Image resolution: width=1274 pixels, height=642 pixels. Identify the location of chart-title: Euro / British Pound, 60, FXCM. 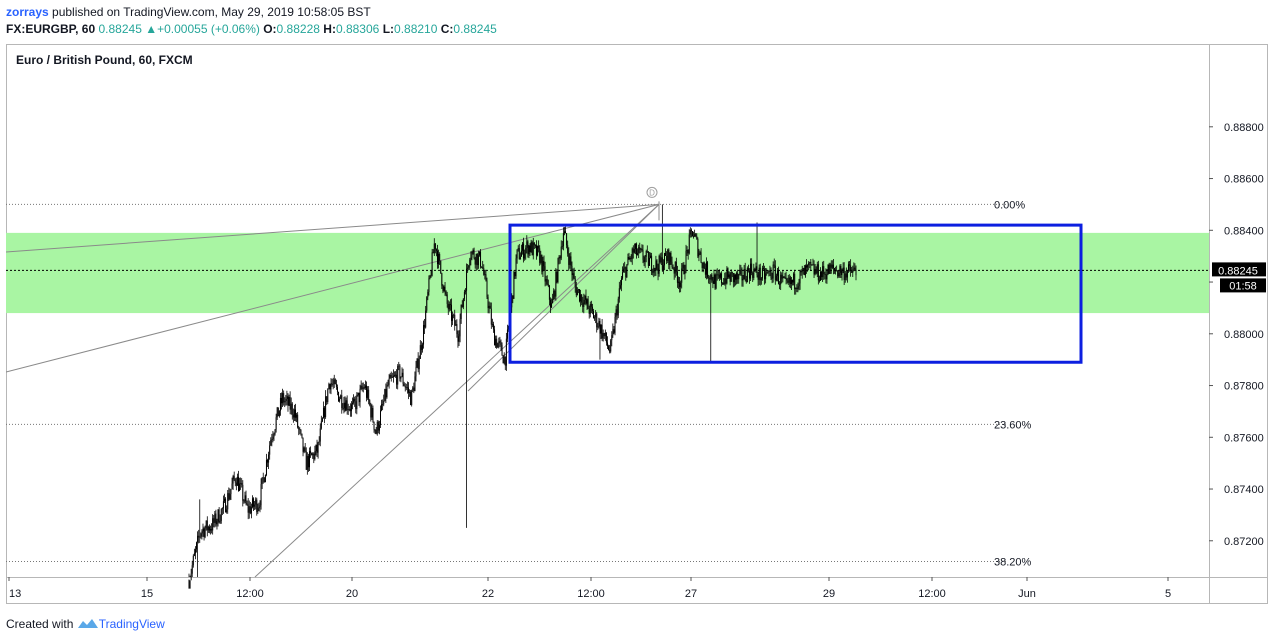
(104, 60).